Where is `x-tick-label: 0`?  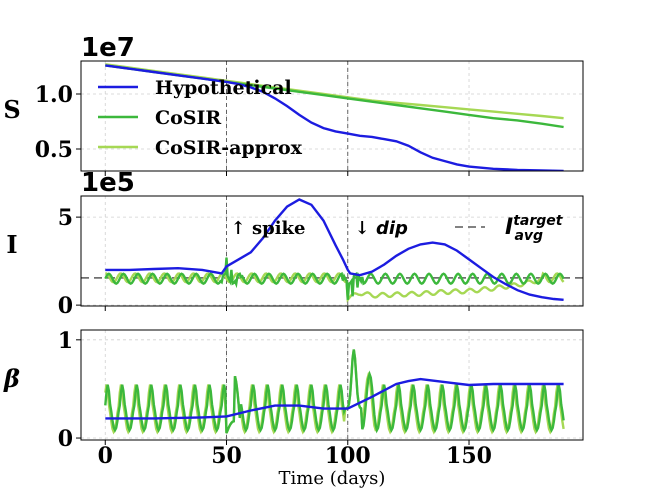
x-tick-label: 0 is located at coordinates (105, 456).